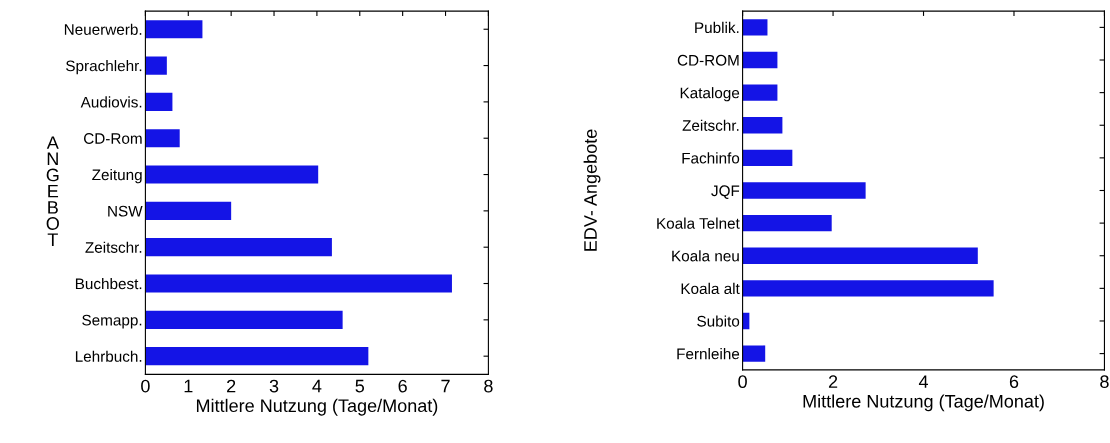 The width and height of the screenshot is (1110, 443). Describe the element at coordinates (708, 60) in the screenshot. I see `y-tick-label: CD-ROM` at that location.